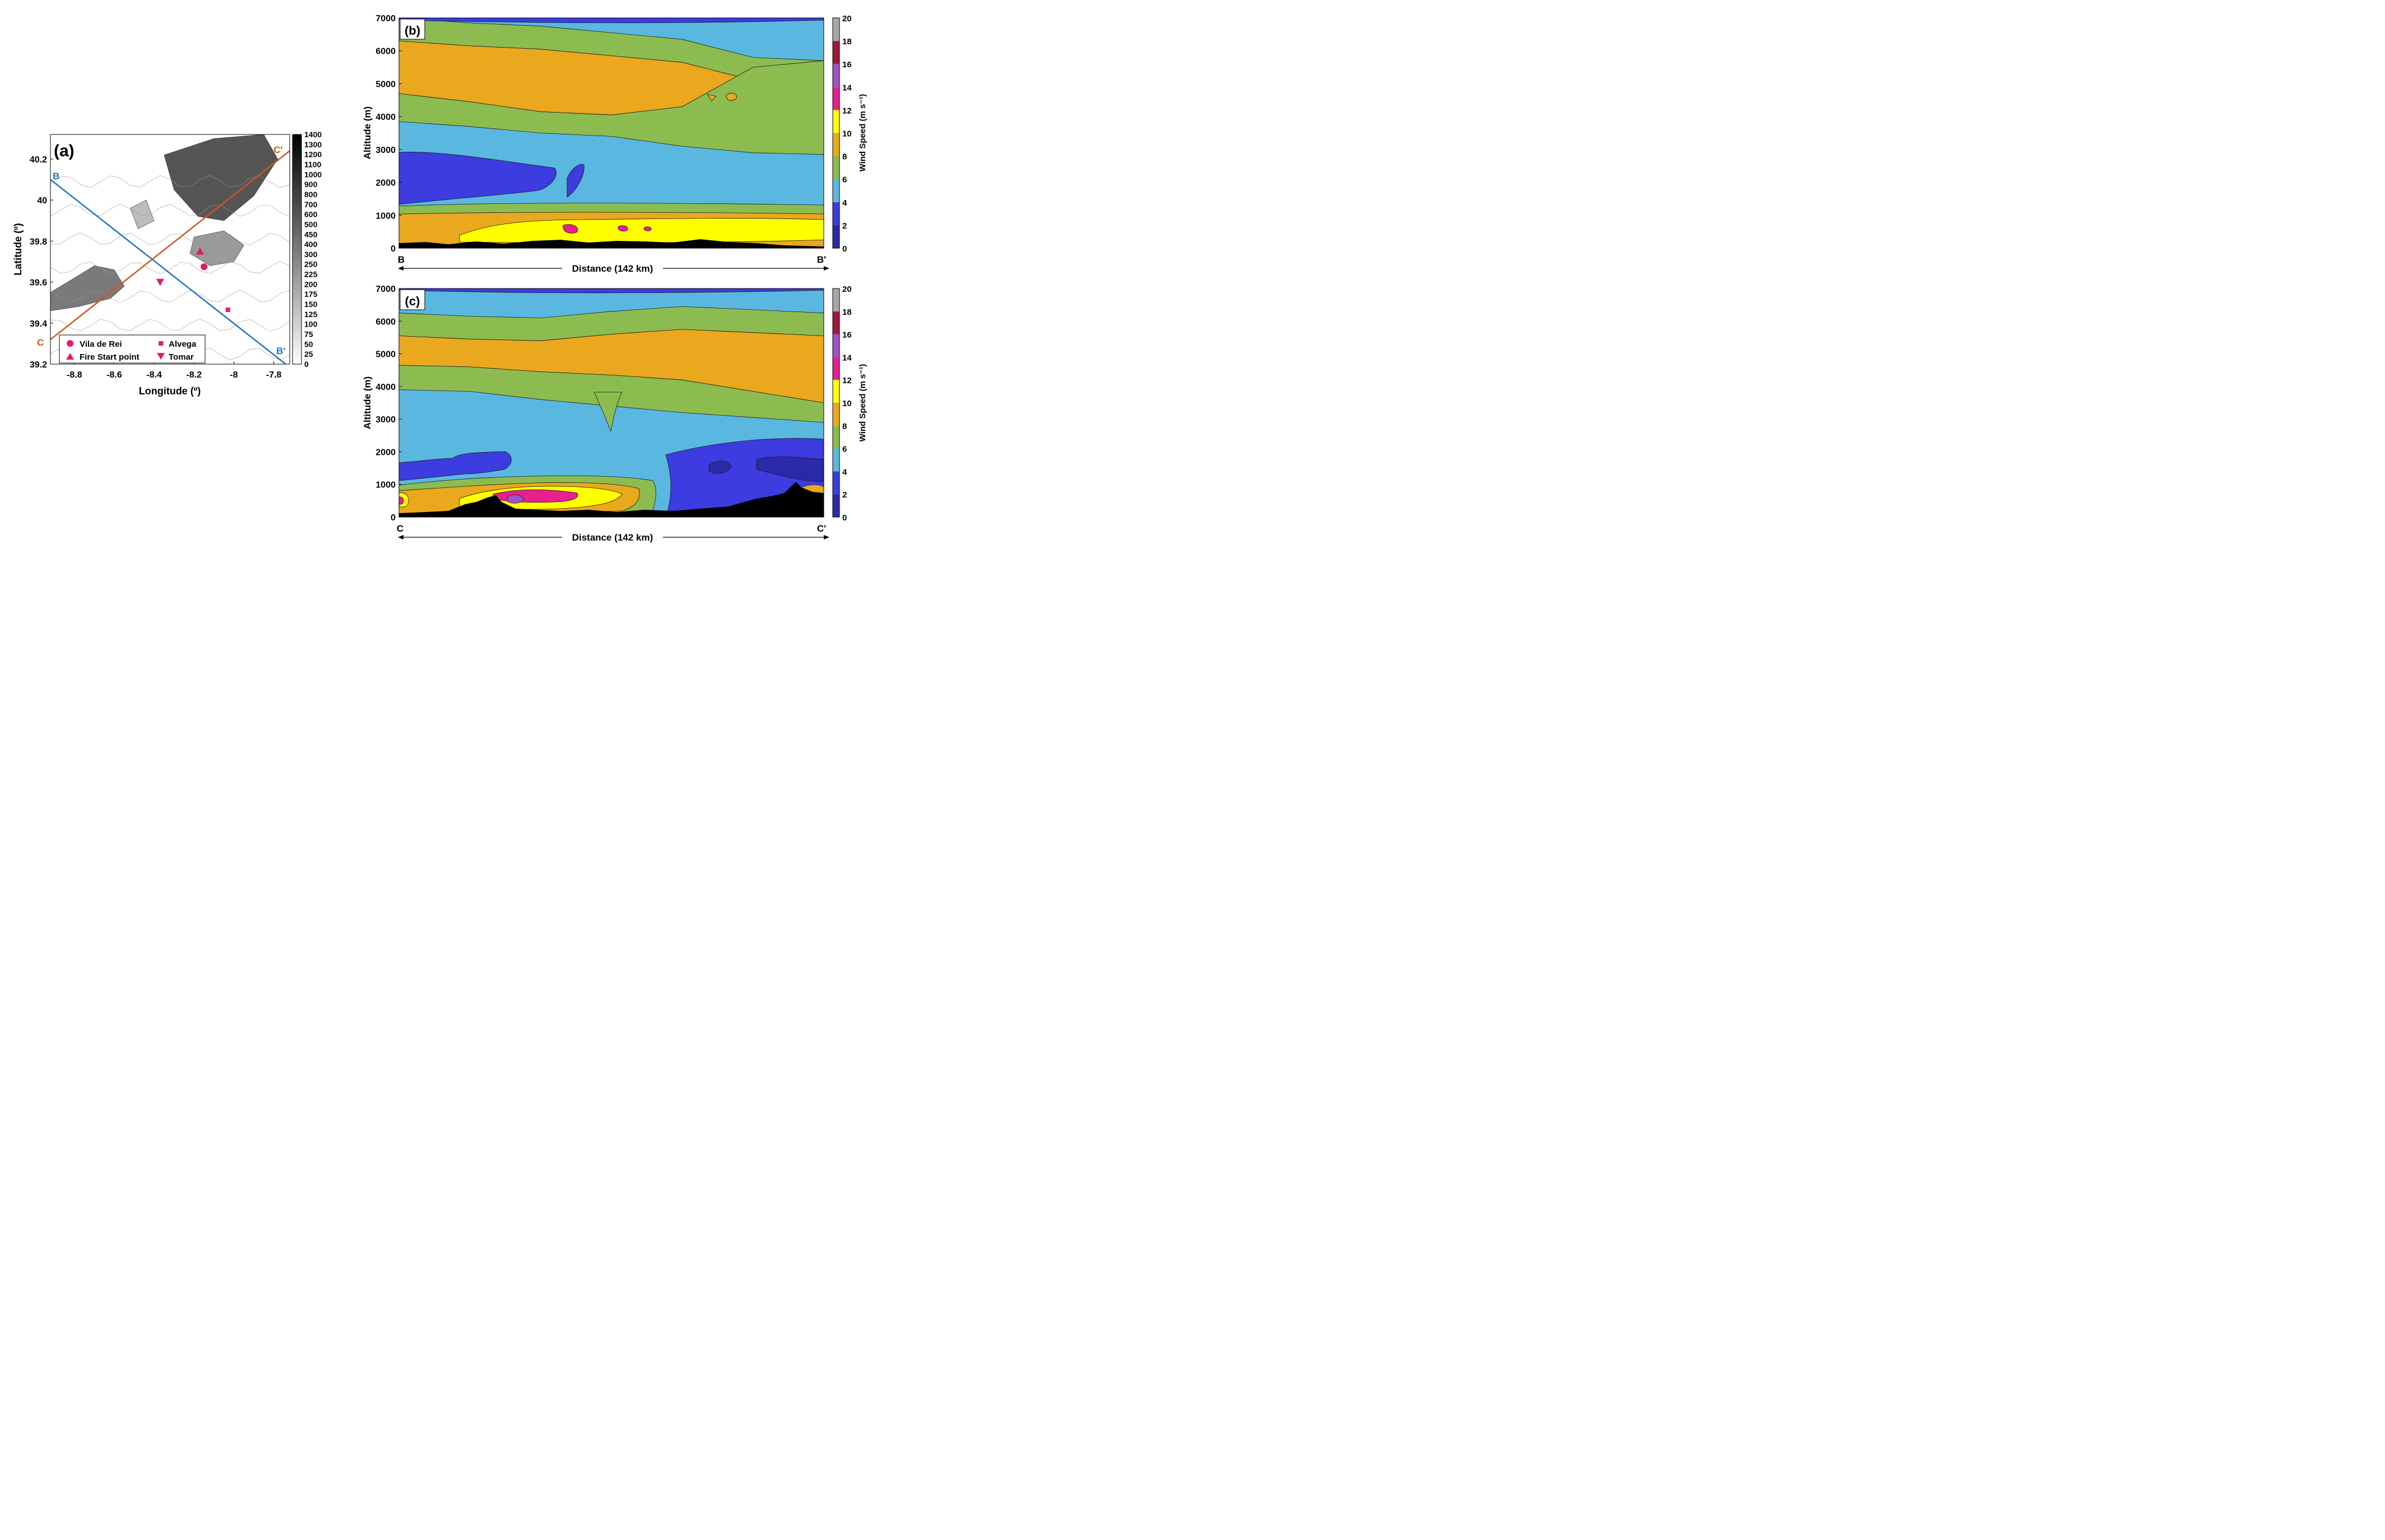  What do you see at coordinates (401, 259) in the screenshot?
I see `x-start-label-b: B` at bounding box center [401, 259].